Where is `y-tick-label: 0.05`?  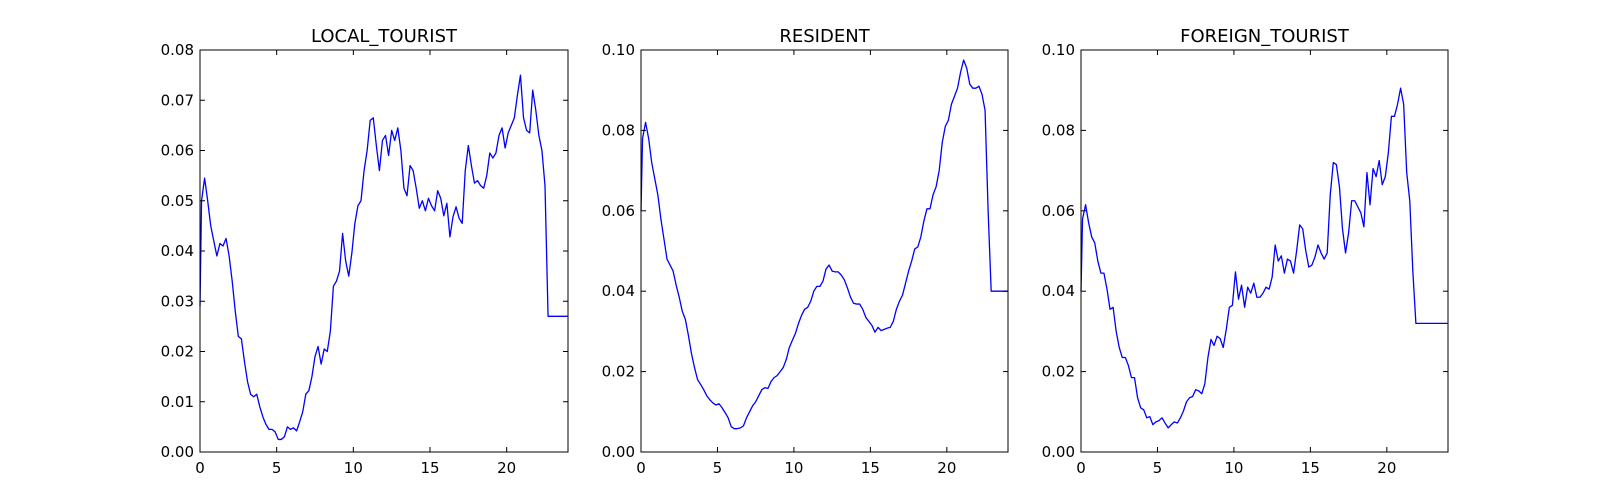
y-tick-label: 0.05 is located at coordinates (177, 201).